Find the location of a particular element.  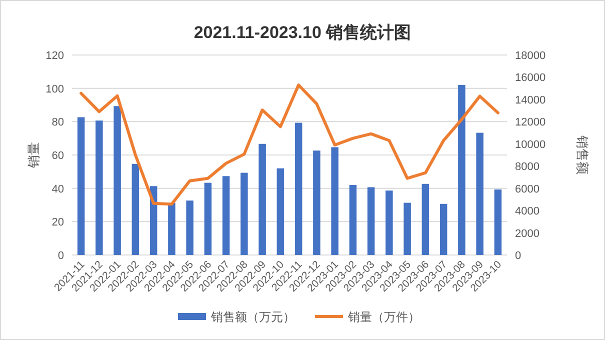

y-tick-label: 20 is located at coordinates (58, 222).